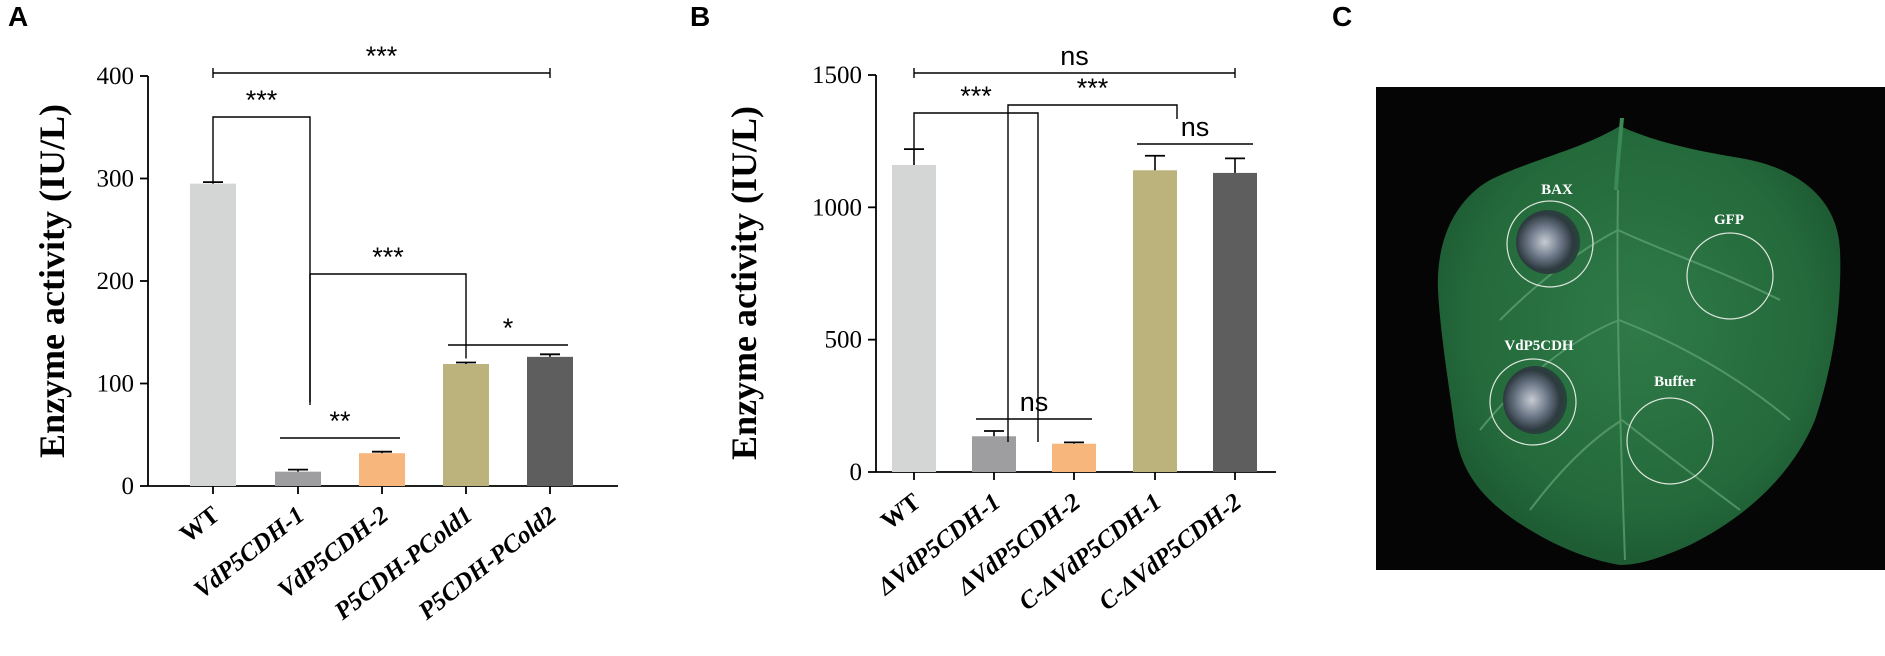 The image size is (1885, 656). What do you see at coordinates (1619, 154) in the screenshot?
I see `leaf-stem` at bounding box center [1619, 154].